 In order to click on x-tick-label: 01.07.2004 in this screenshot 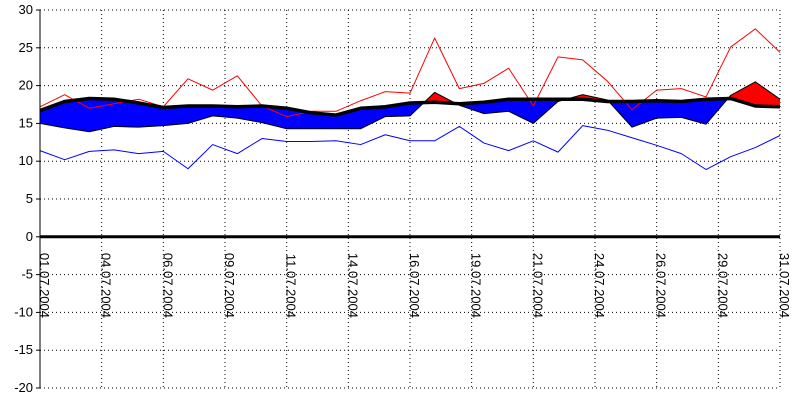, I will do `click(44, 285)`.